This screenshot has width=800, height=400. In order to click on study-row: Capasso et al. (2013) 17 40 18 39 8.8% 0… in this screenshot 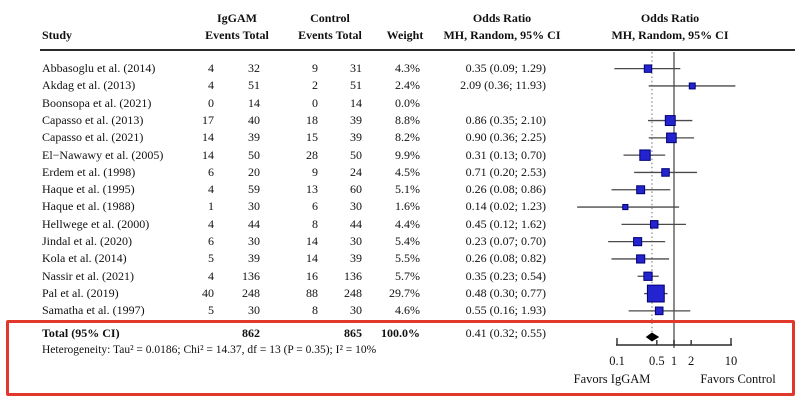, I will do `click(400, 120)`.